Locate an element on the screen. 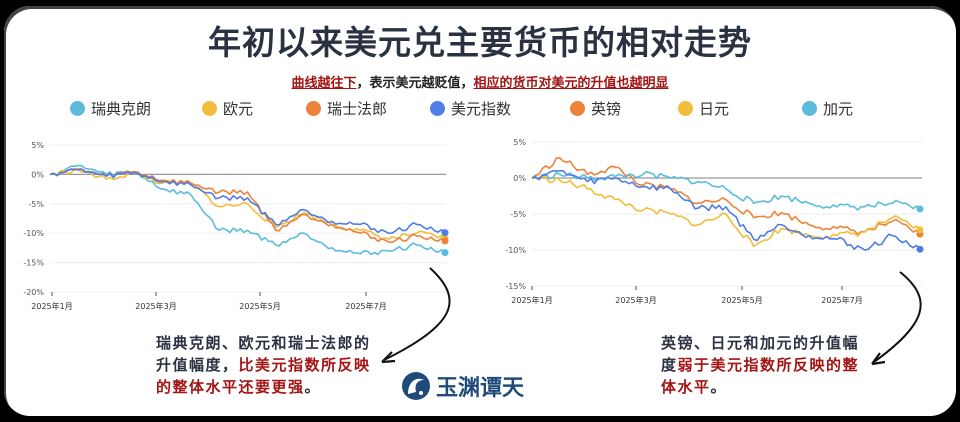 The width and height of the screenshot is (960, 422). legend-item: 美元指数 is located at coordinates (470, 108).